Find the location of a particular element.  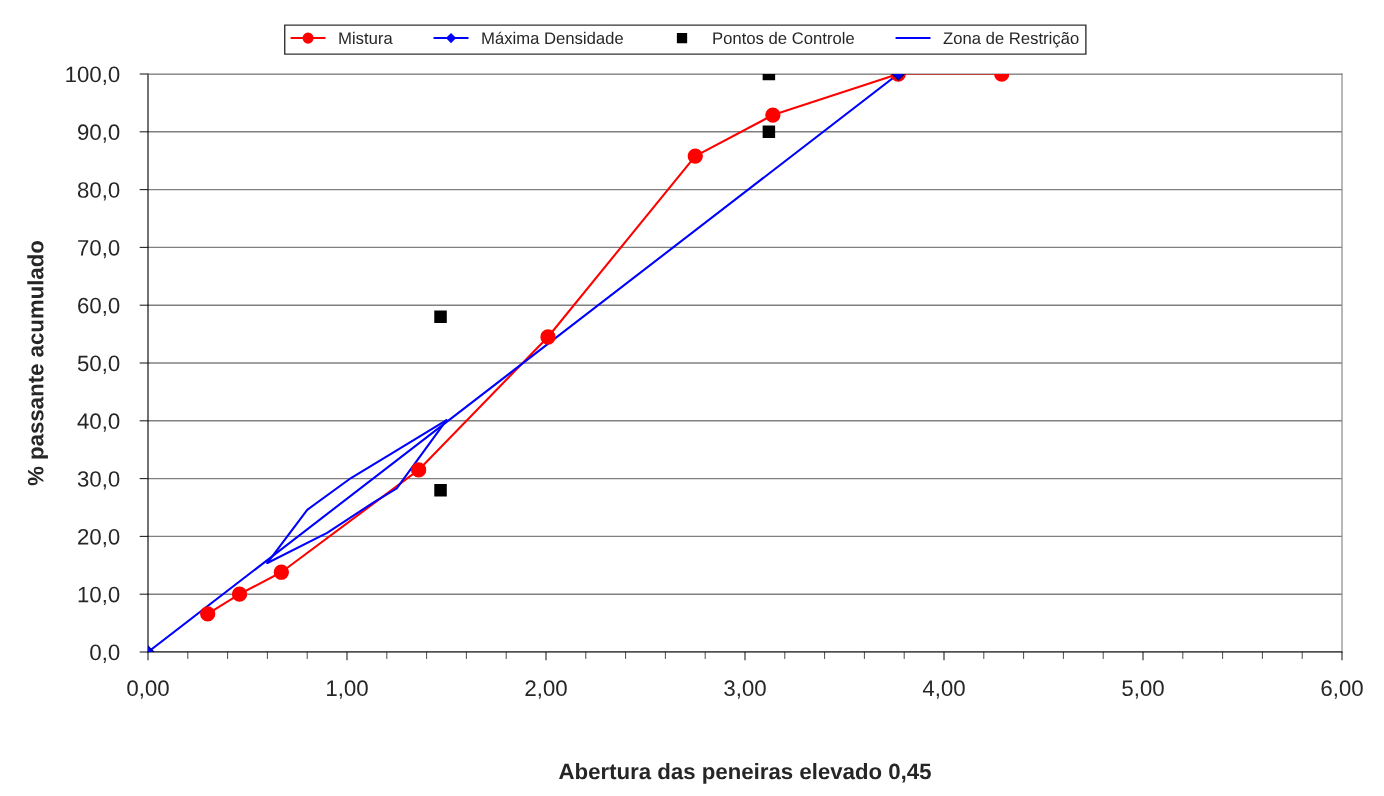

legend-label: Zona de Restrição is located at coordinates (1011, 39).